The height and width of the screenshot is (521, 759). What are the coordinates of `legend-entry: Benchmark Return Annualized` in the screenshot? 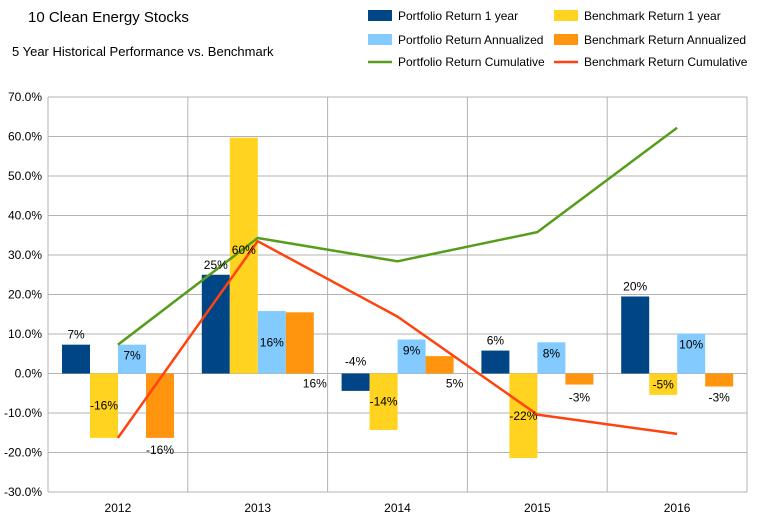 It's located at (665, 40).